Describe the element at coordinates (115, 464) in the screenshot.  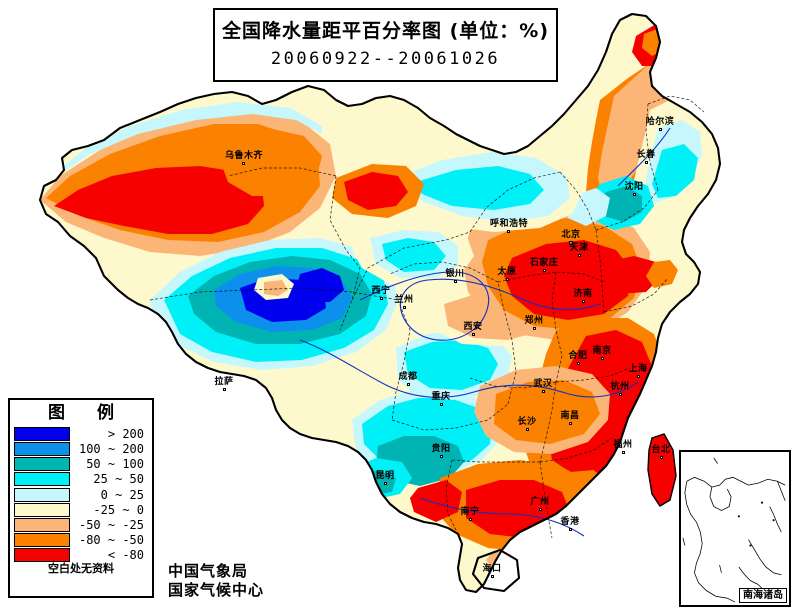
I see `legend-label: 50 ~ 100` at that location.